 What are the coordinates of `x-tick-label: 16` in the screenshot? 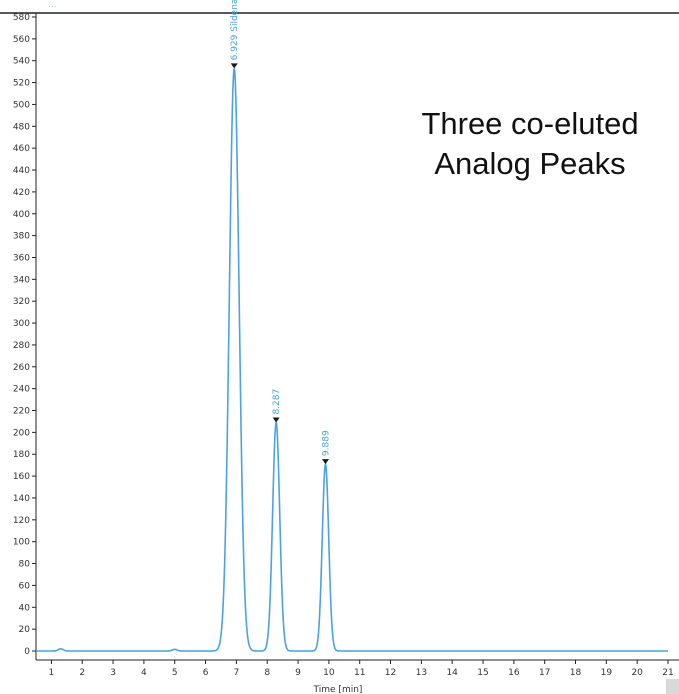 It's located at (514, 673).